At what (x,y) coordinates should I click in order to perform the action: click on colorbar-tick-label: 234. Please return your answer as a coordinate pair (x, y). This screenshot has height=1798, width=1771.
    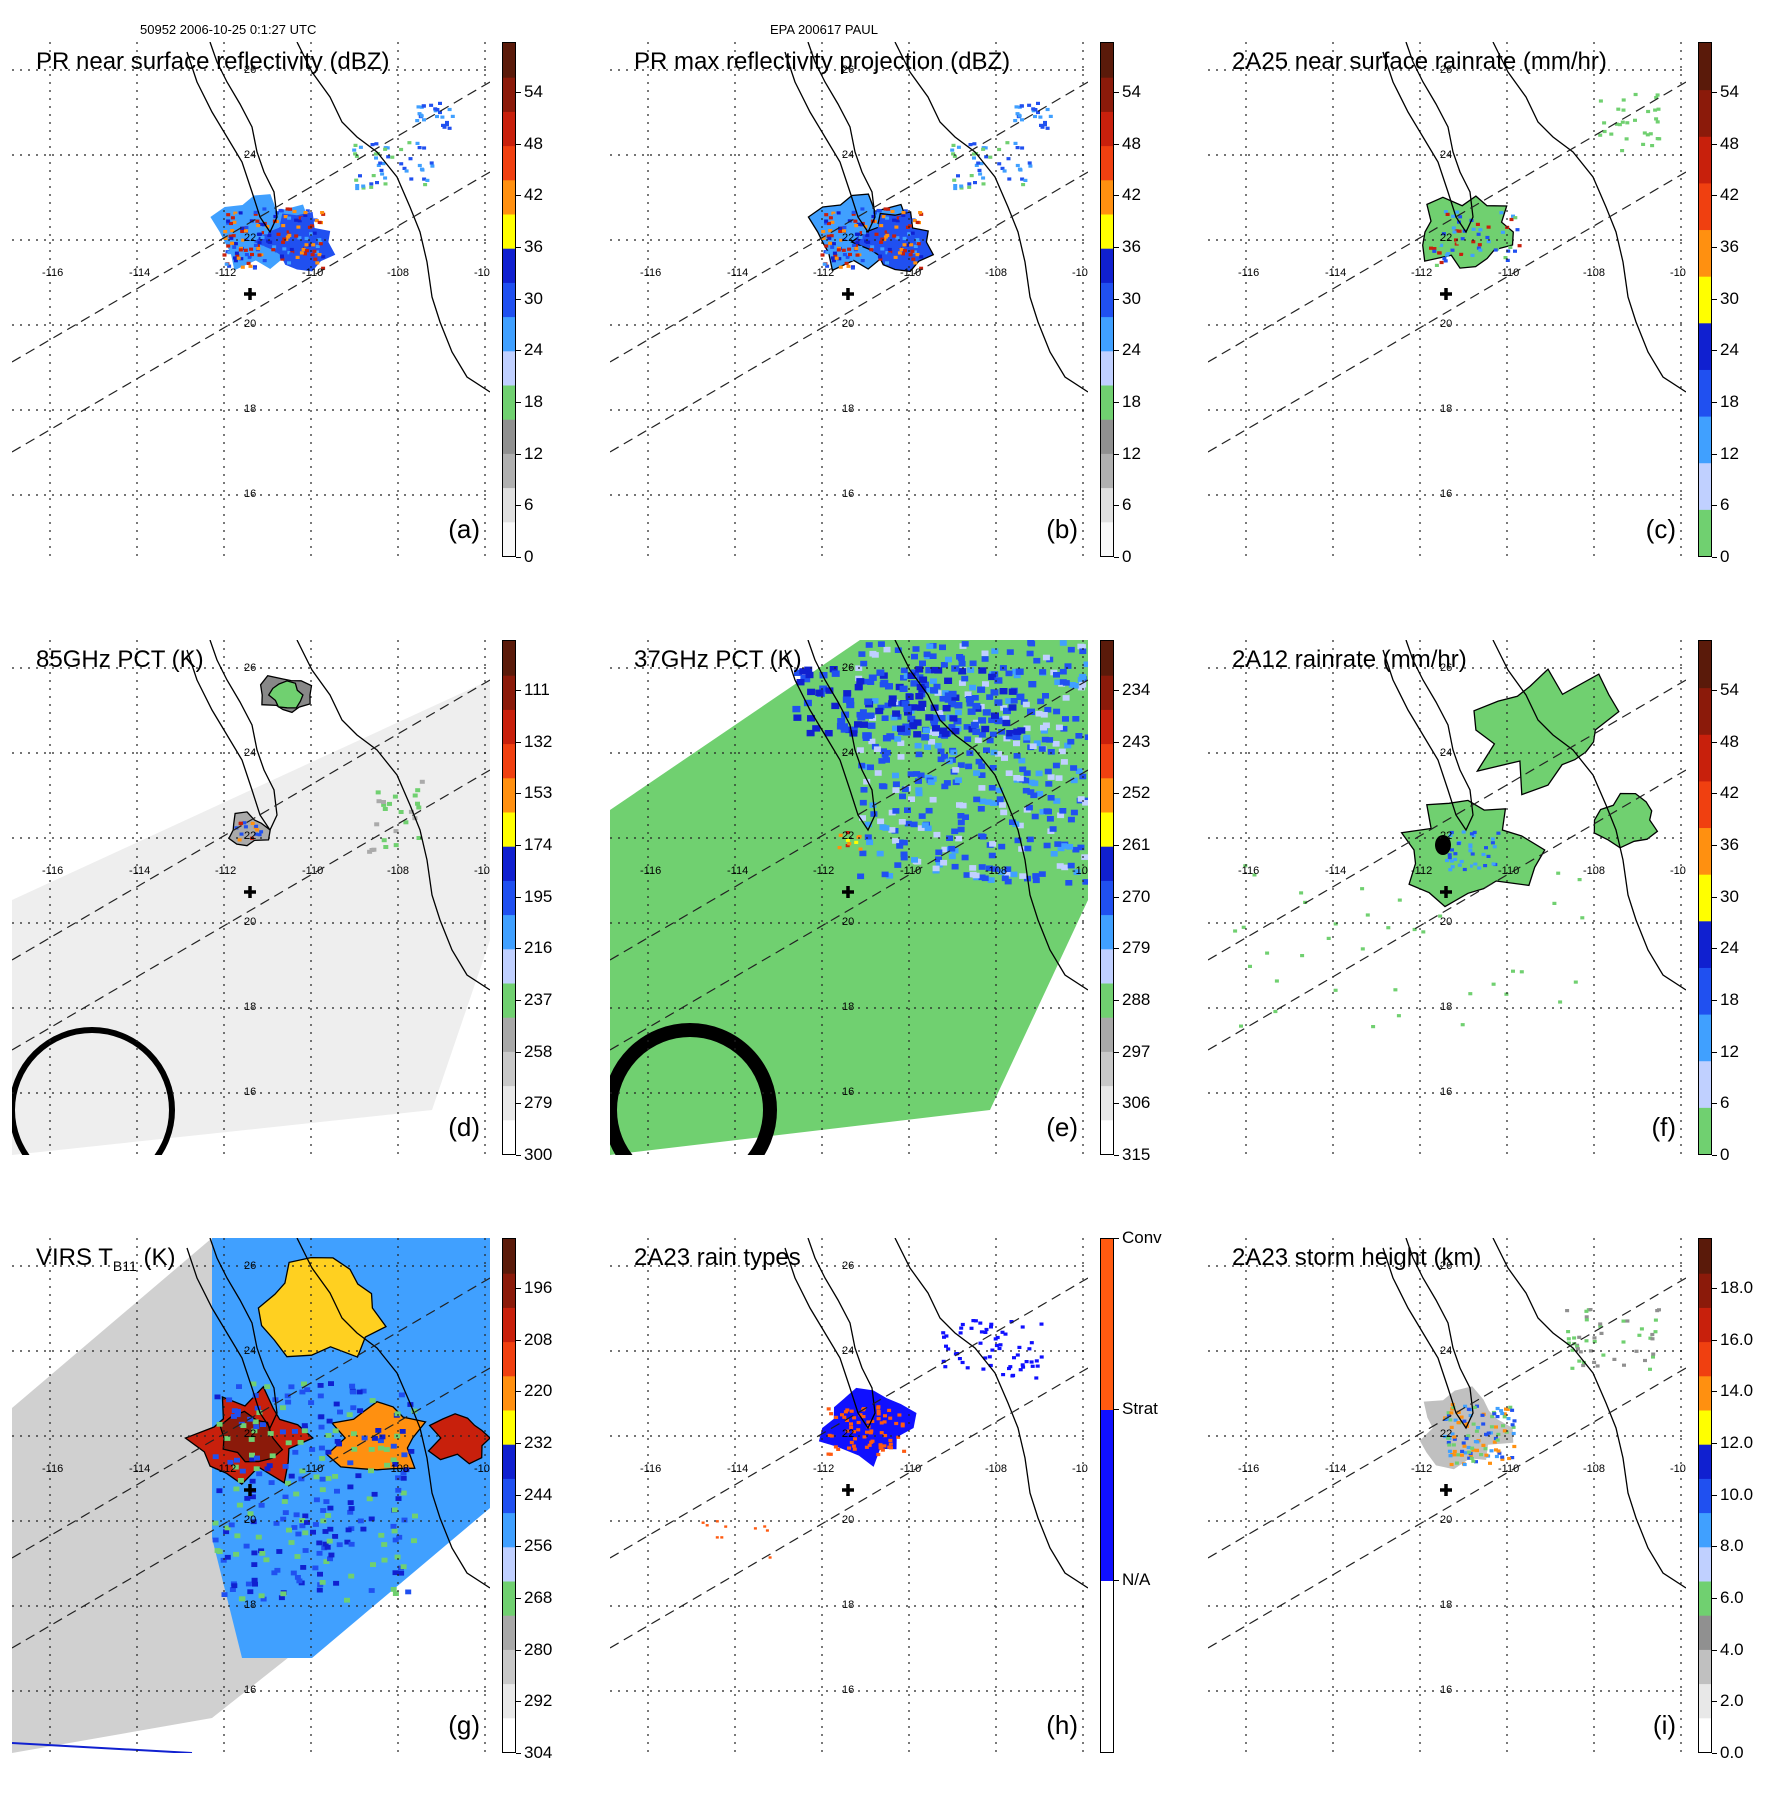
    Looking at the image, I should click on (1136, 689).